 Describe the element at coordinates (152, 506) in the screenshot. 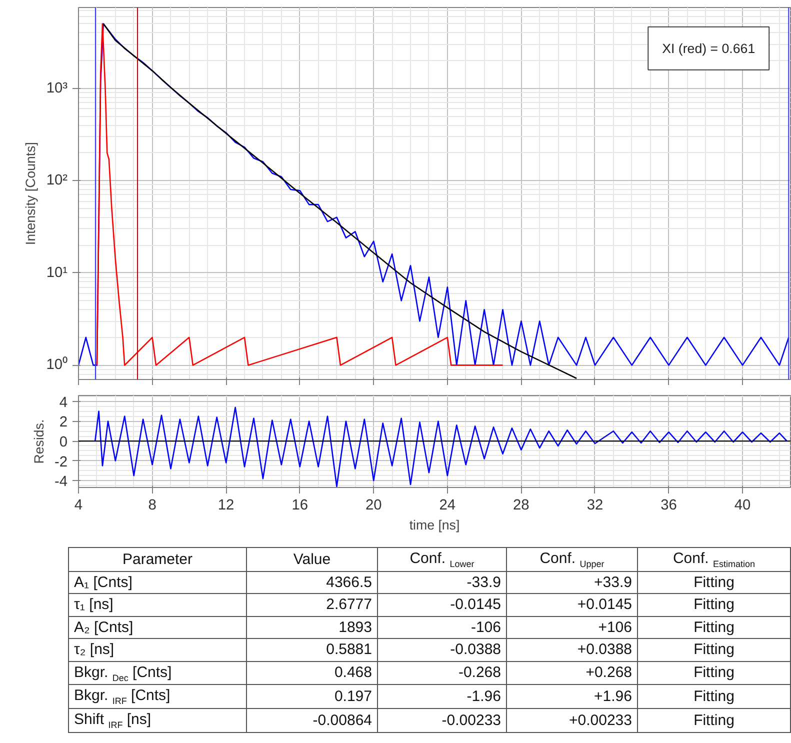

I see `x-tick-label: 8` at that location.